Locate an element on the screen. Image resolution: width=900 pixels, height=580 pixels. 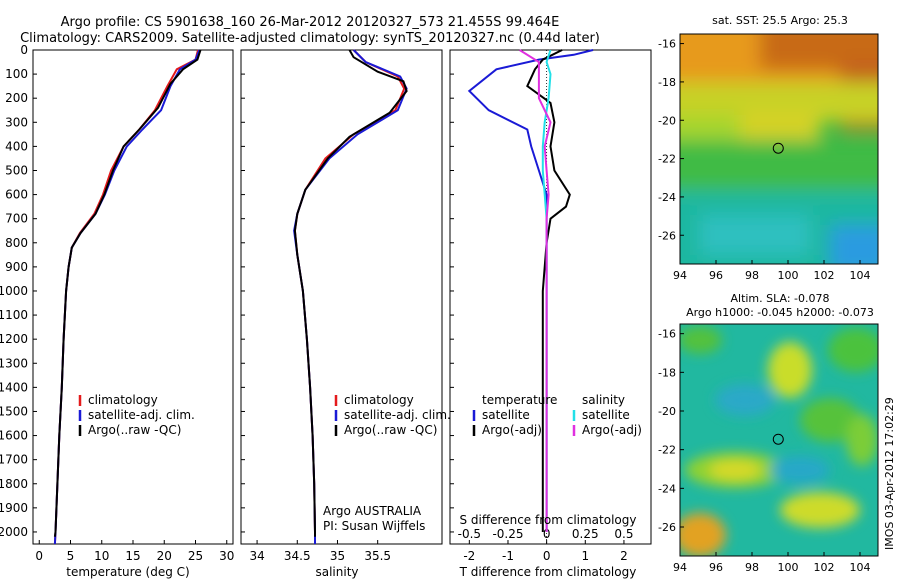
sla-map-subtitle: Argo h1000: -0.045 h2000: -0.073 is located at coordinates (780, 312).